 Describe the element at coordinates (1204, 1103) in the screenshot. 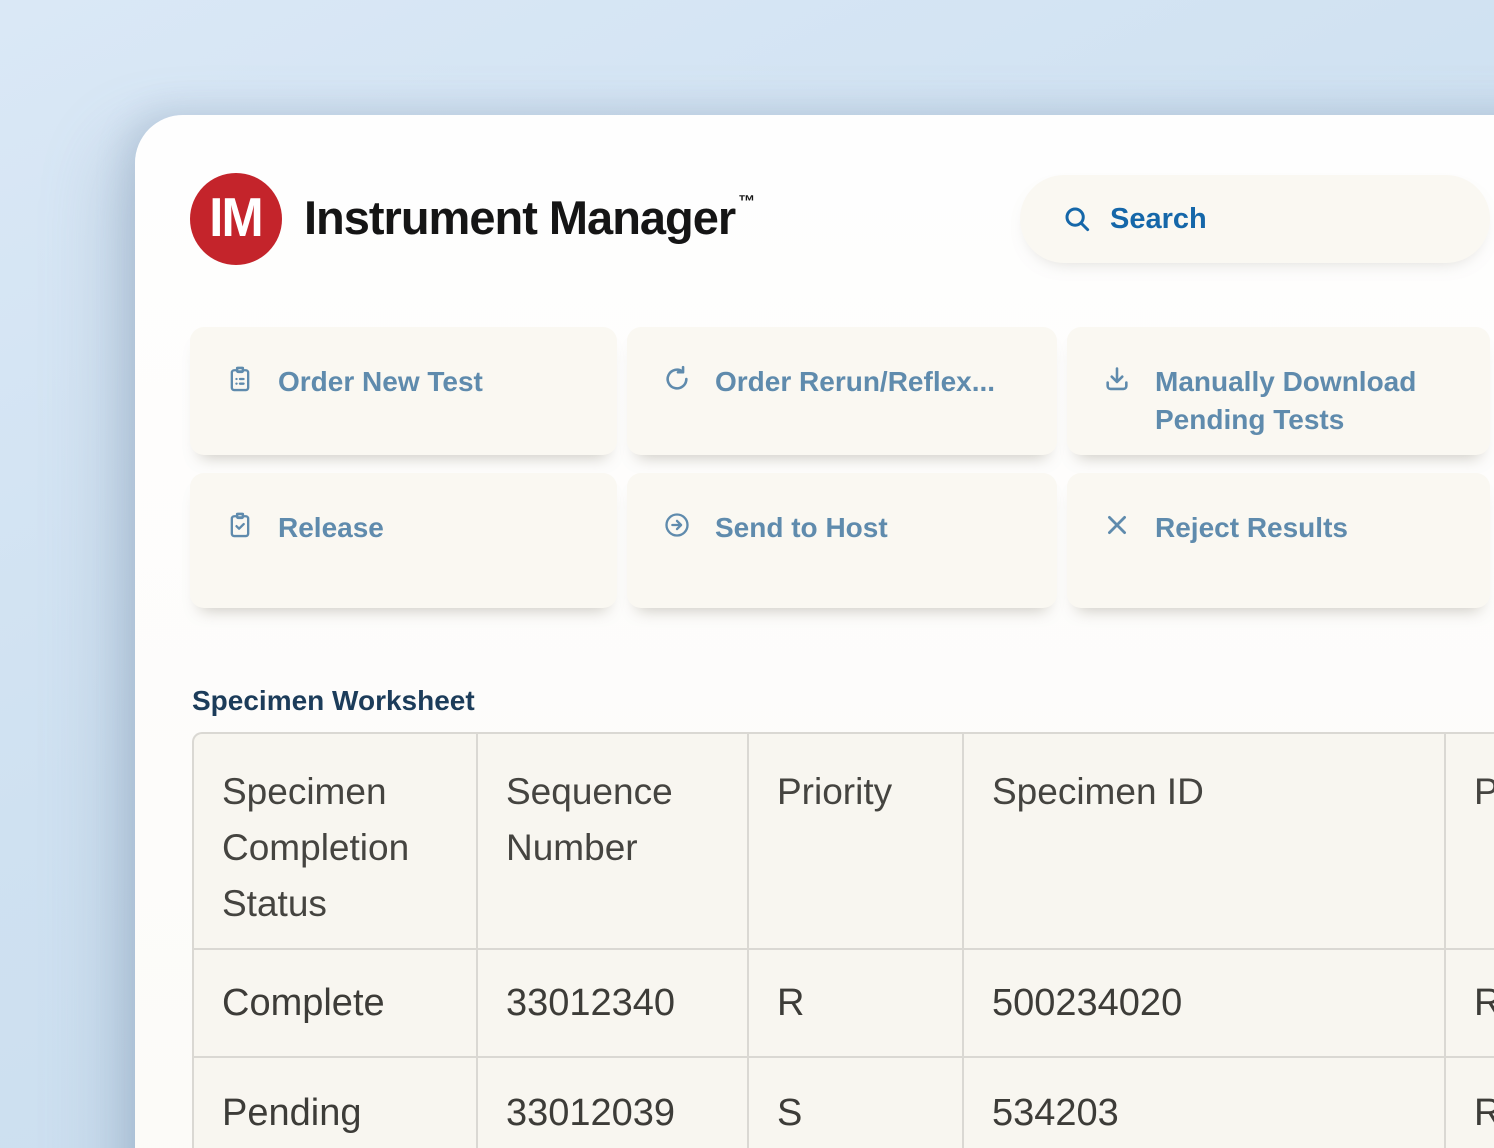

I see `table-row-2-specimen-id: 534203` at that location.